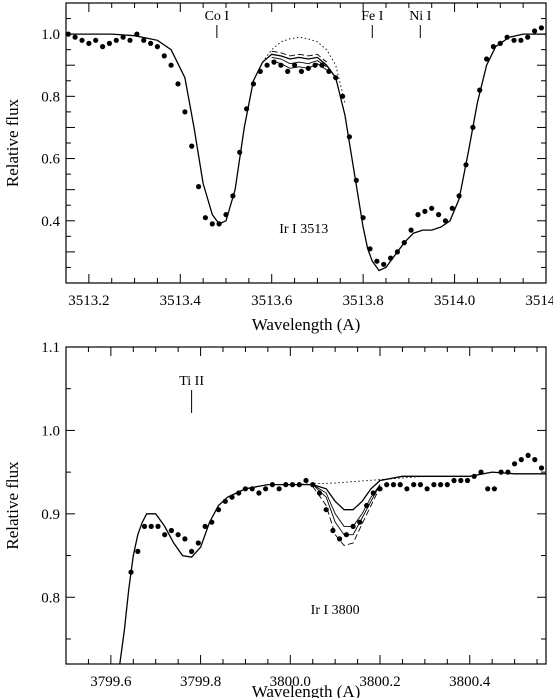 This screenshot has width=553, height=698. I want to click on annotation: Ir I 3513, so click(303, 229).